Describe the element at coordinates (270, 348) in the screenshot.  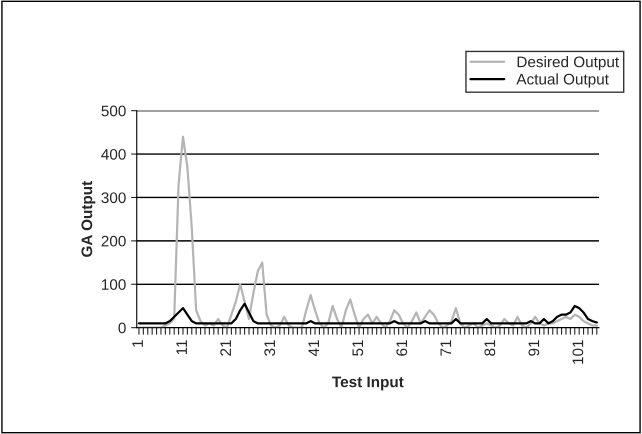
I see `x-tick-label: 31` at that location.